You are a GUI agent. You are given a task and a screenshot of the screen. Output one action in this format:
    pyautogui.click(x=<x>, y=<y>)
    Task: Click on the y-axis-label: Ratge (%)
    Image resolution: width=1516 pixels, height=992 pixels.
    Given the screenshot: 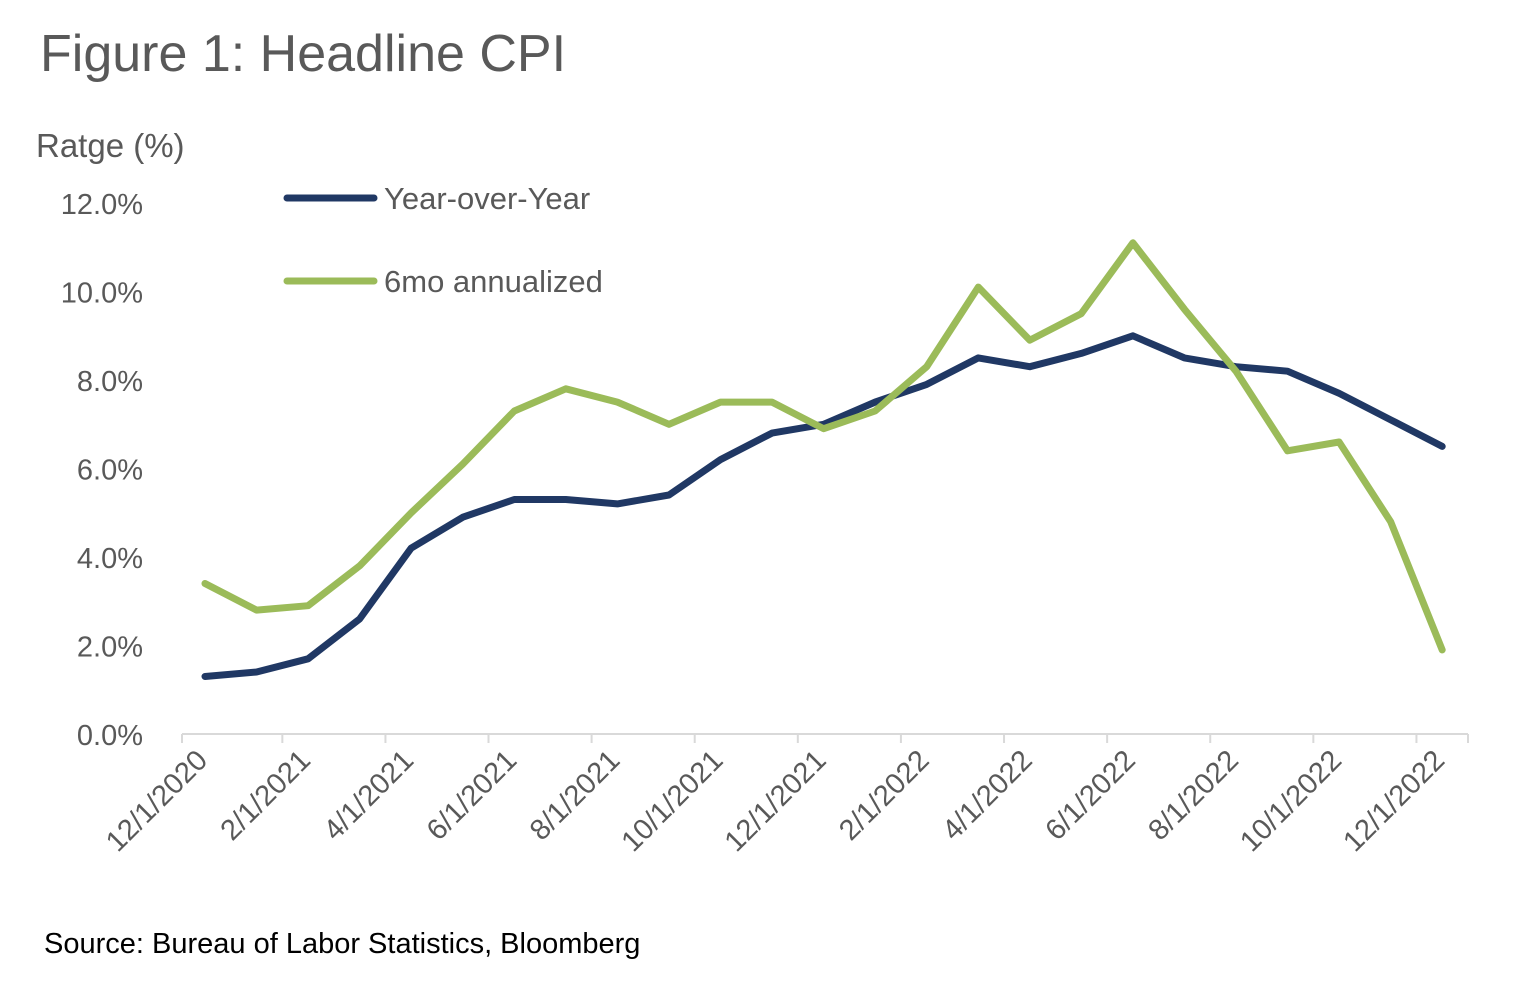 What is the action you would take?
    pyautogui.click(x=110, y=145)
    